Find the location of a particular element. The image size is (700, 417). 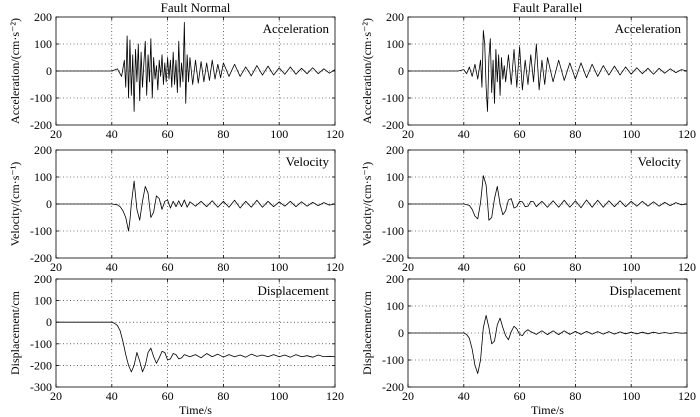

y-tick-label: -300 is located at coordinates (41, 387).